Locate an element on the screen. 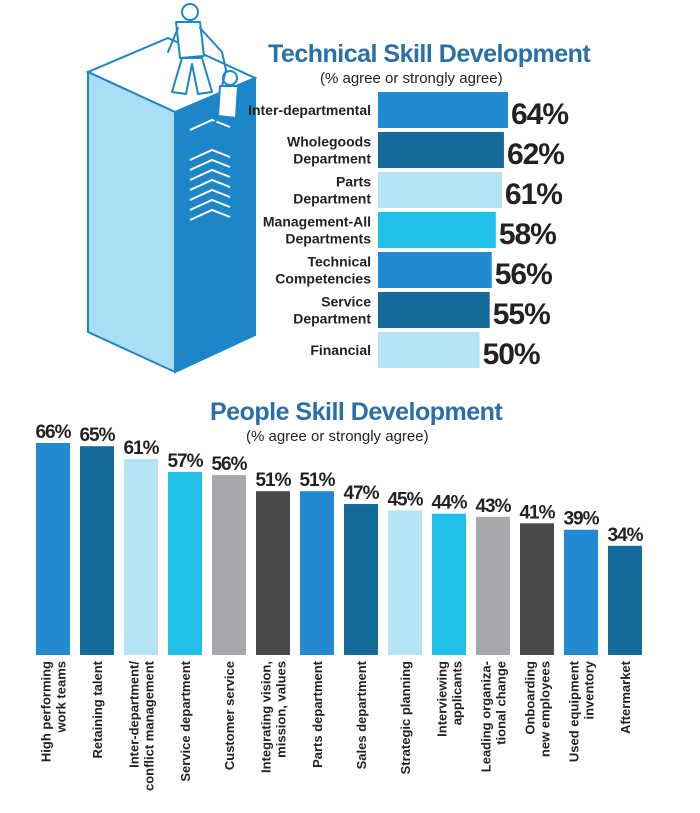 The image size is (700, 813). tech-value-label: 55% is located at coordinates (521, 314).